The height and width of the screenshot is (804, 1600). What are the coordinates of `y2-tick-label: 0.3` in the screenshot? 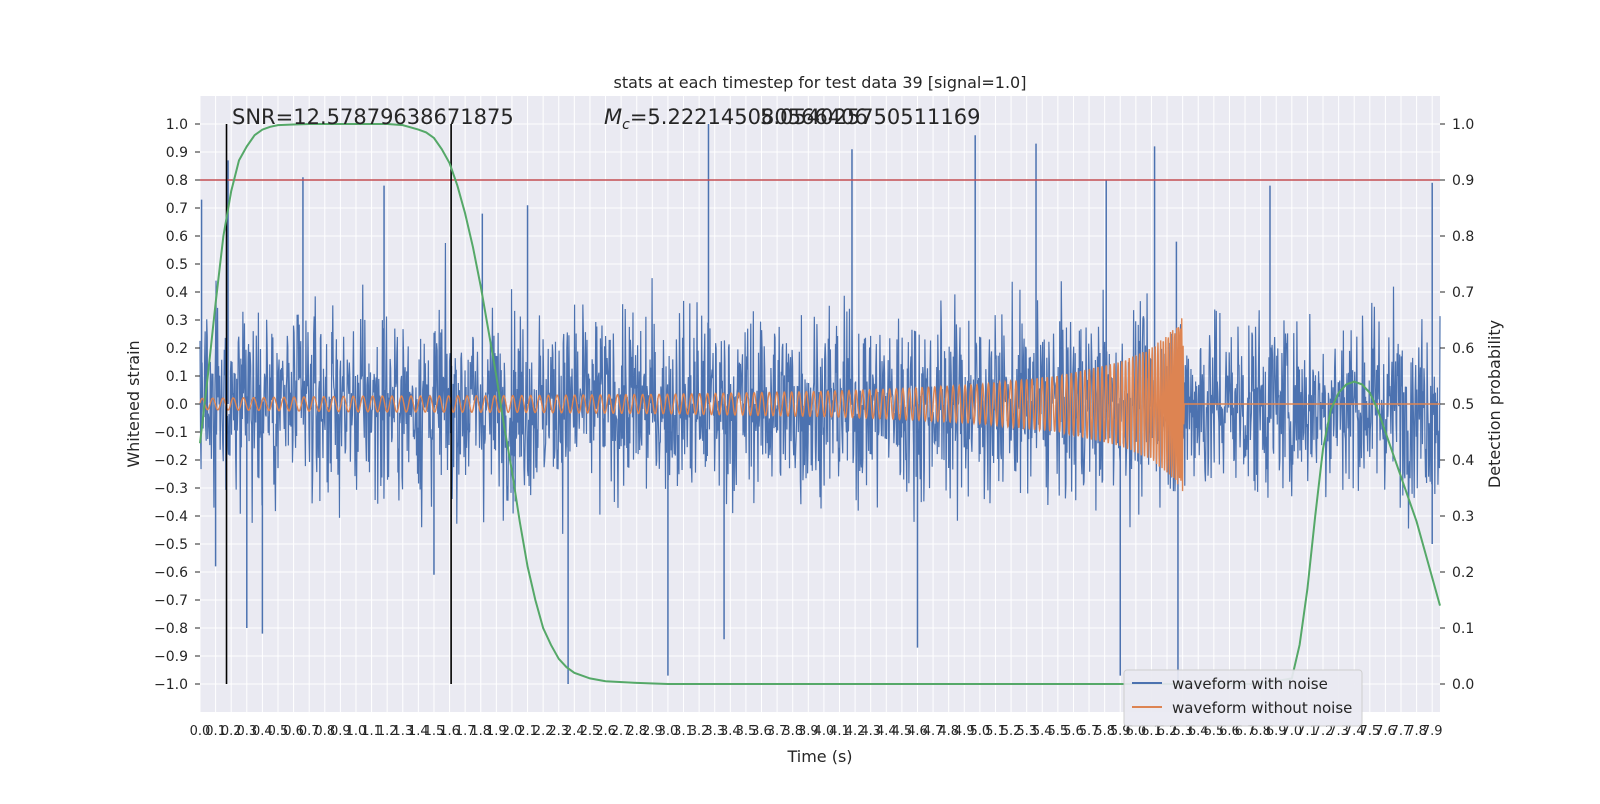 It's located at (1463, 517).